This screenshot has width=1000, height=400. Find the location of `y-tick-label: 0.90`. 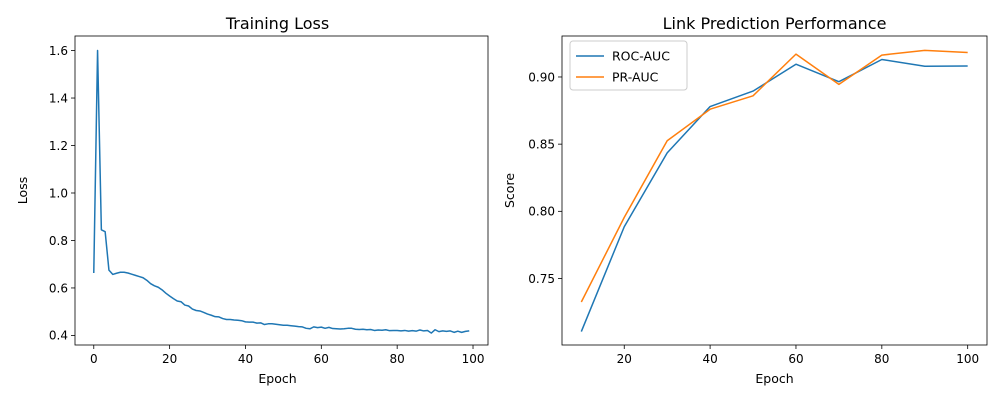

y-tick-label: 0.90 is located at coordinates (541, 77).